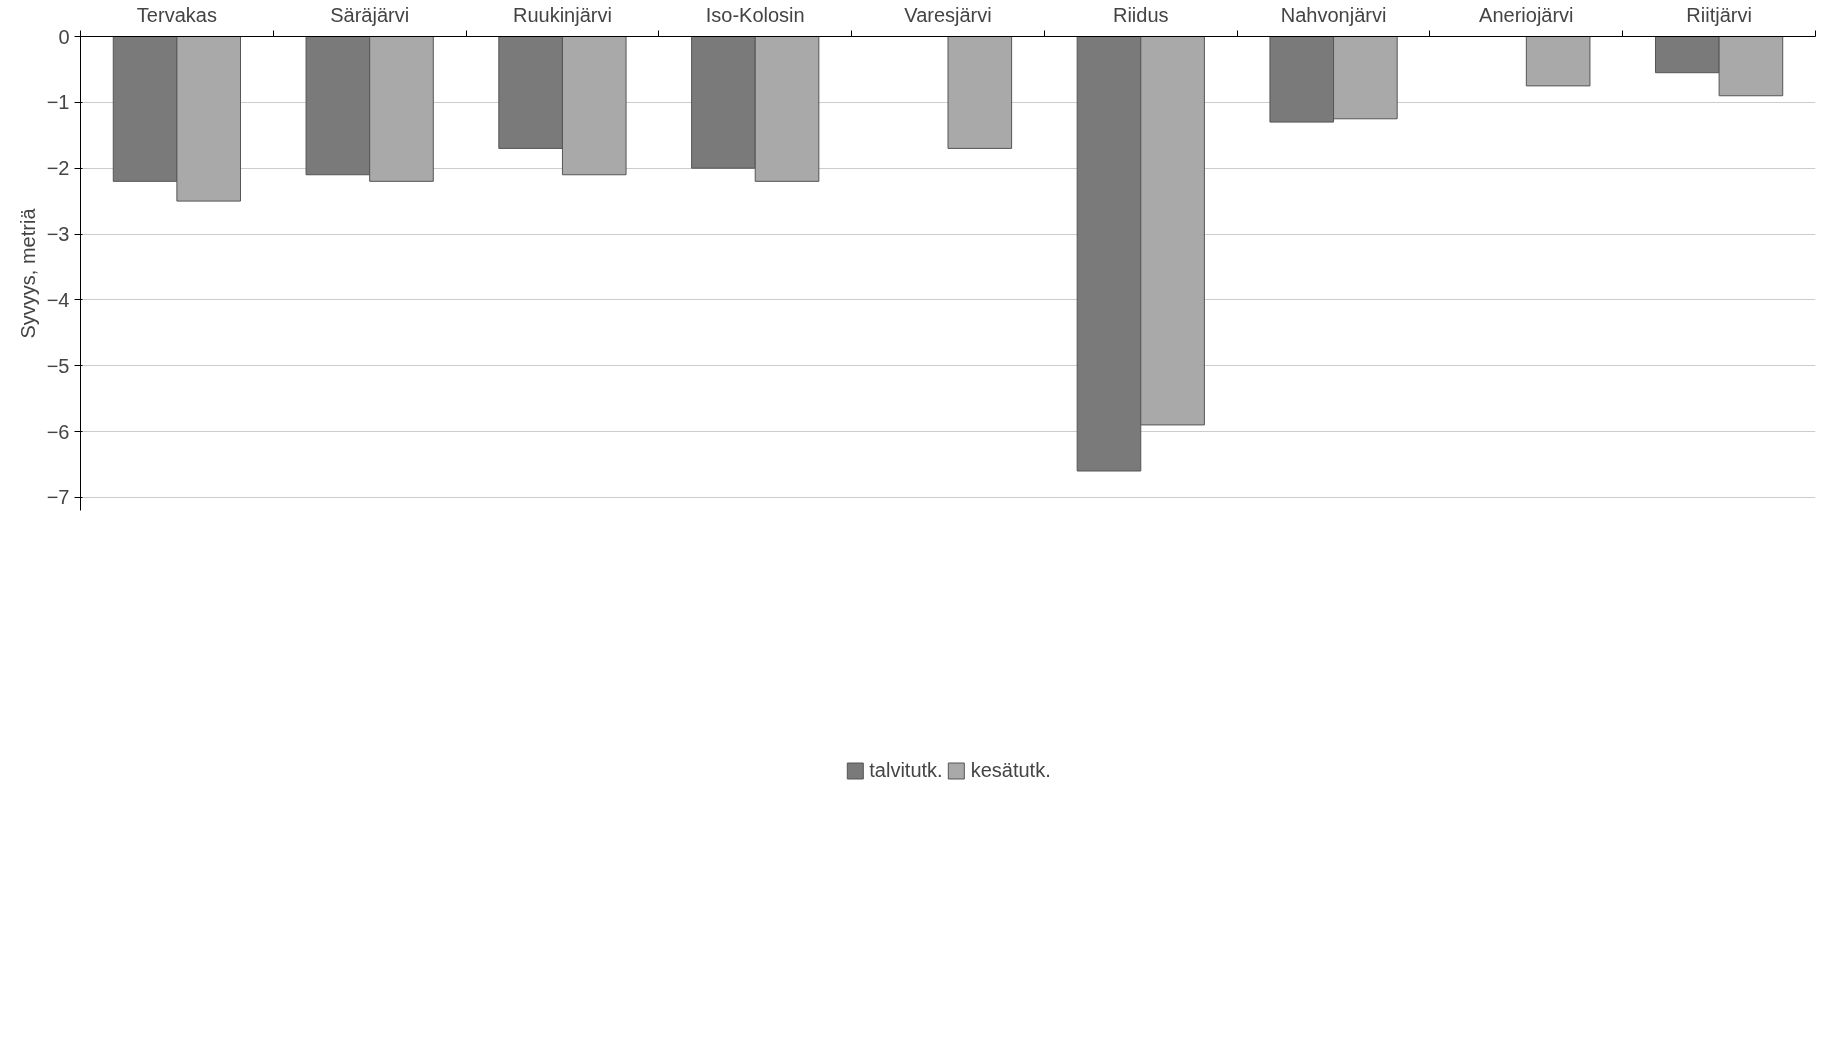  Describe the element at coordinates (948, 14) in the screenshot. I see `x-tick-label: Varesjärvi` at that location.